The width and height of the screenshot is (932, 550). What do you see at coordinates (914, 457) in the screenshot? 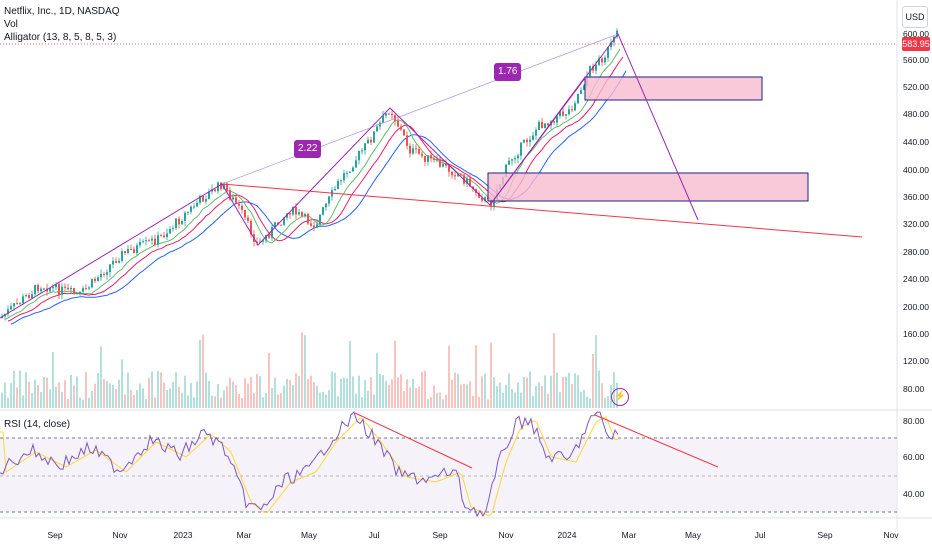
I see `rsi-axis: 80.00 60.00 40.00` at bounding box center [914, 457].